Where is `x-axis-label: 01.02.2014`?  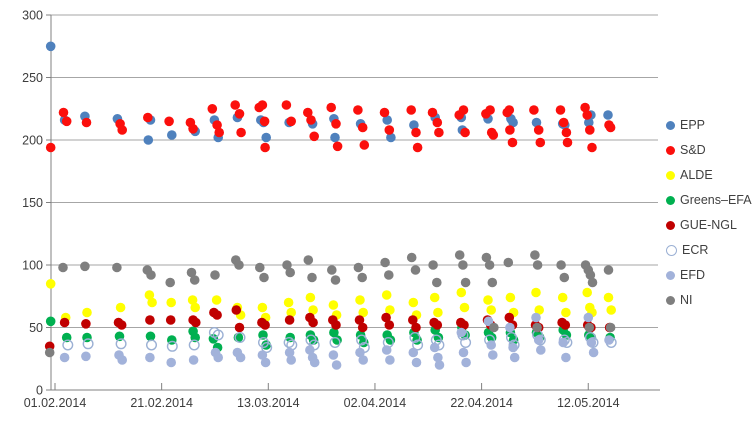
x-axis-label: 01.02.2014 is located at coordinates (55, 403).